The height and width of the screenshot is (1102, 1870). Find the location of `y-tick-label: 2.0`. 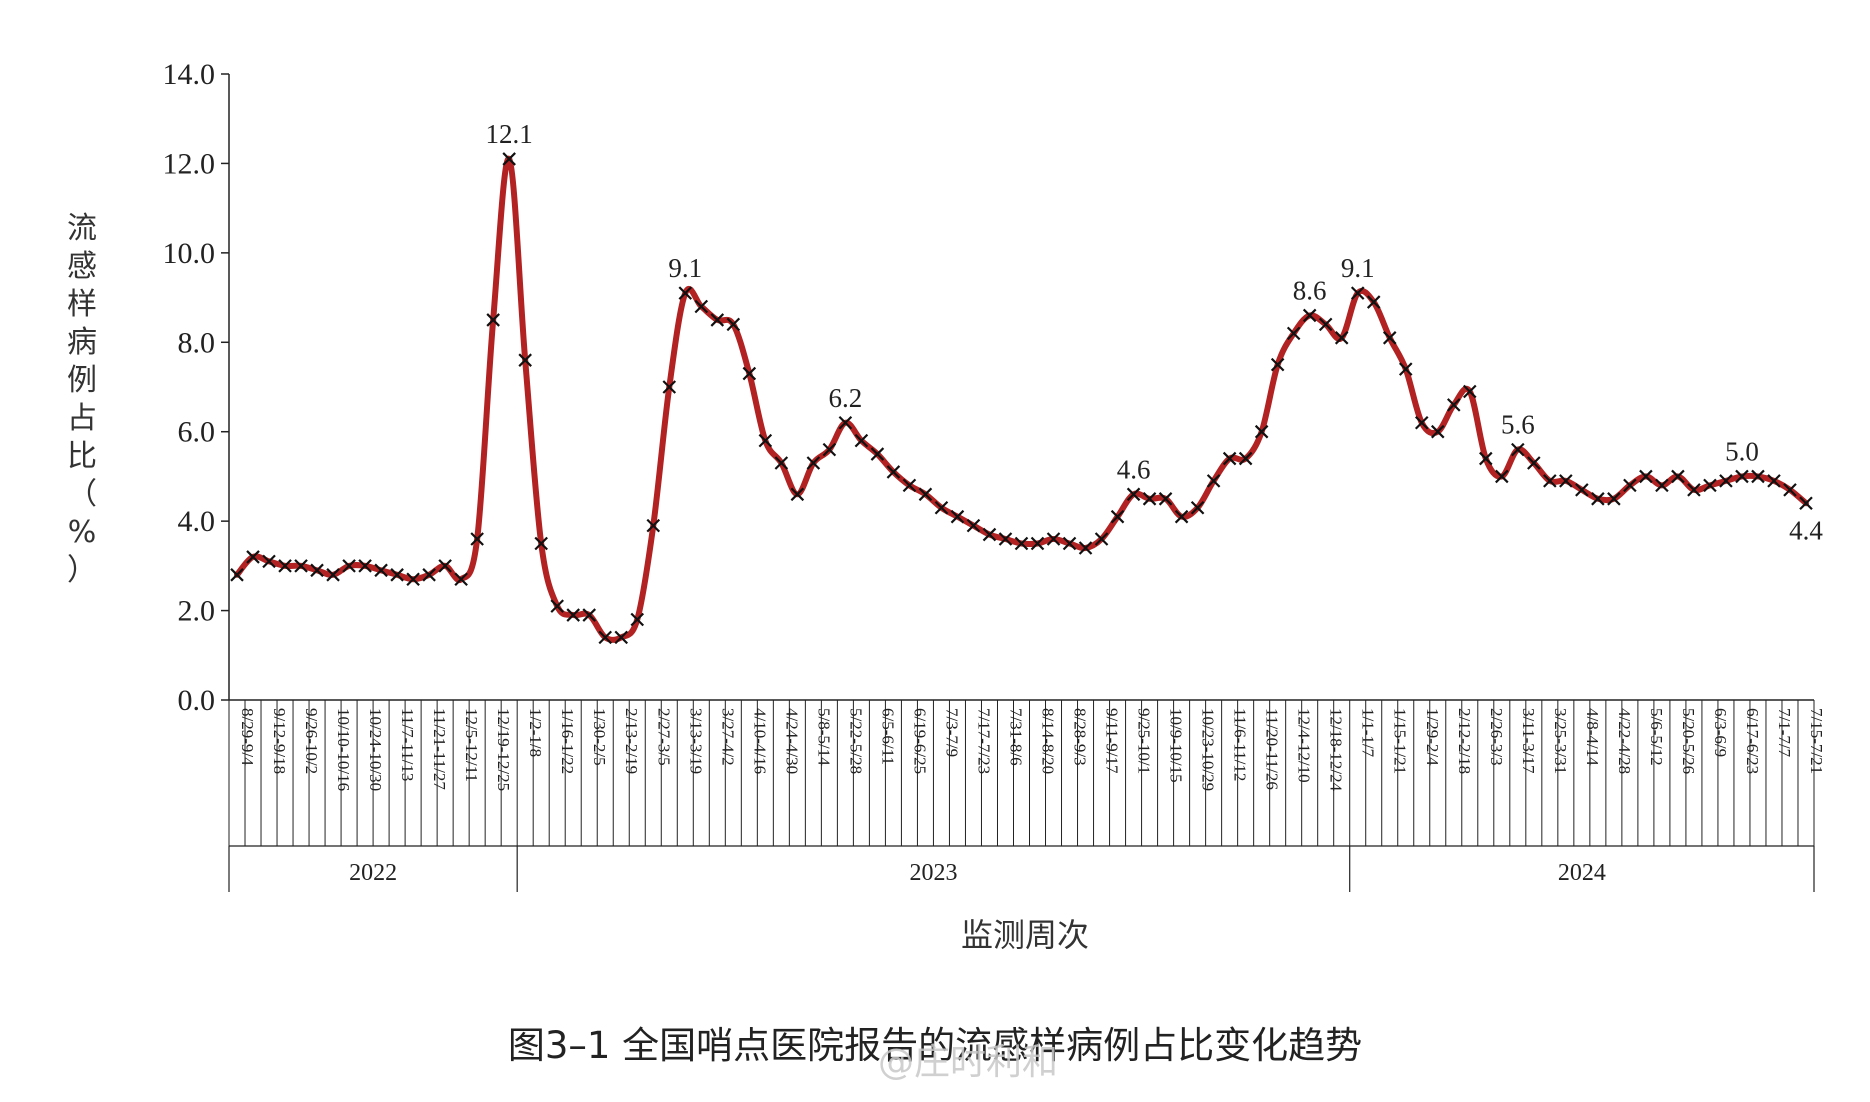

y-tick-label: 2.0 is located at coordinates (197, 611).